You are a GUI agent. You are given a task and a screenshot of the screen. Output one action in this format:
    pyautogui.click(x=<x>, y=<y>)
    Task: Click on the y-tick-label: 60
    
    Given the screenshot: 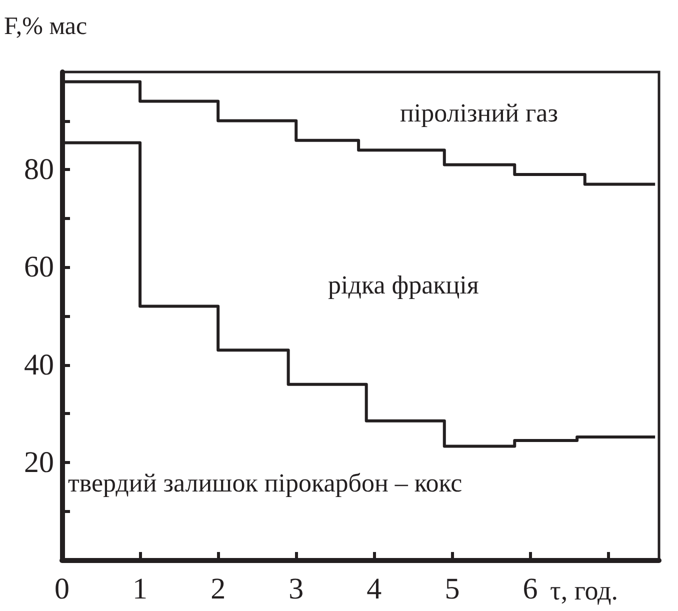 What is the action you would take?
    pyautogui.click(x=39, y=267)
    